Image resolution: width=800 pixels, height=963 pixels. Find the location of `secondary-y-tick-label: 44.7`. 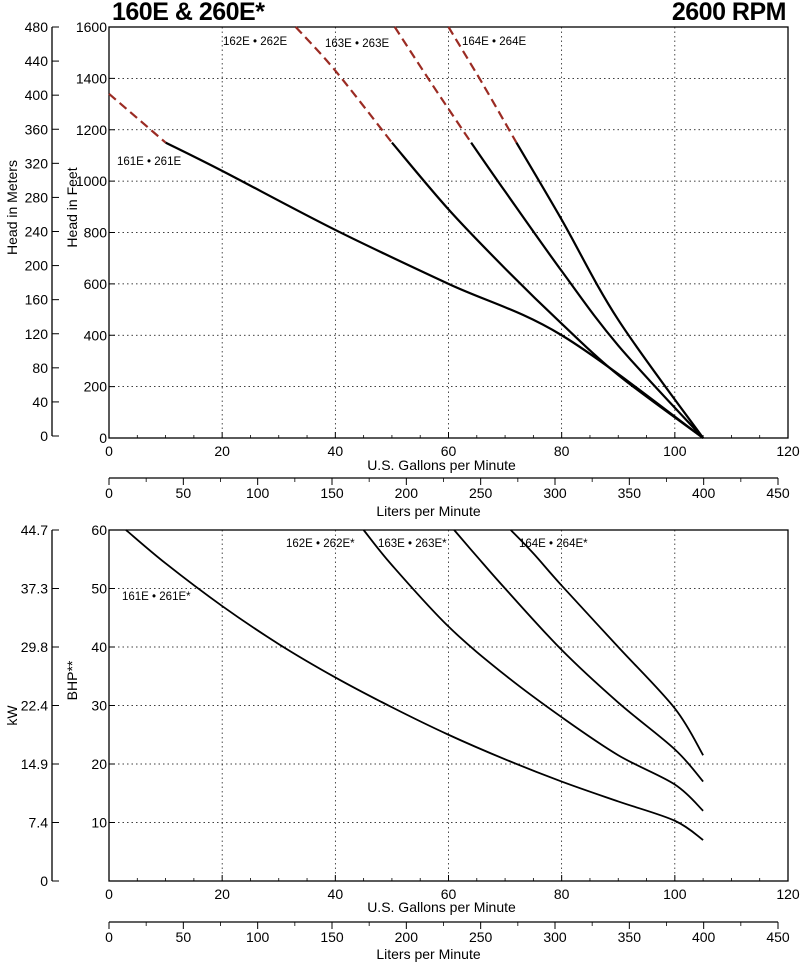

secondary-y-tick-label: 44.7 is located at coordinates (34, 530).